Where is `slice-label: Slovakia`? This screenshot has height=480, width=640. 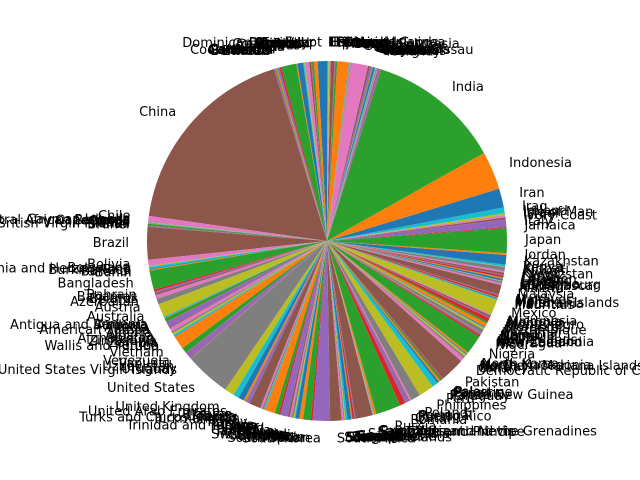
slice-label: Slovakia is located at coordinates (376, 437).